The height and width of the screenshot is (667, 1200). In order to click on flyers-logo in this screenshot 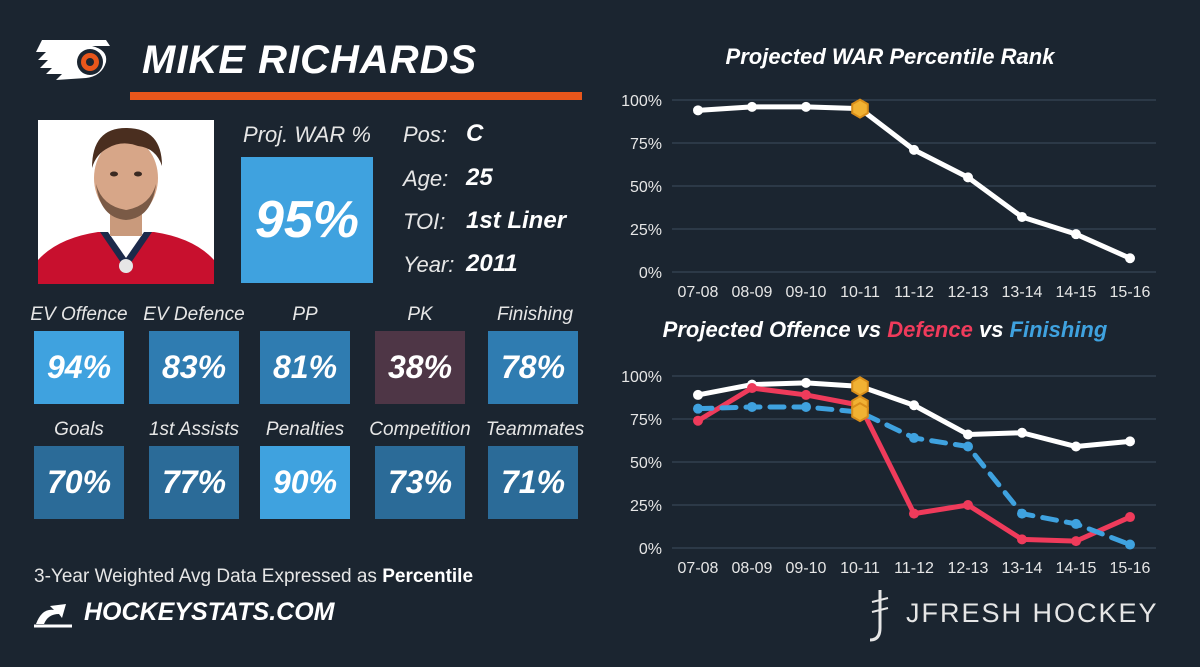, I will do `click(73, 60)`.